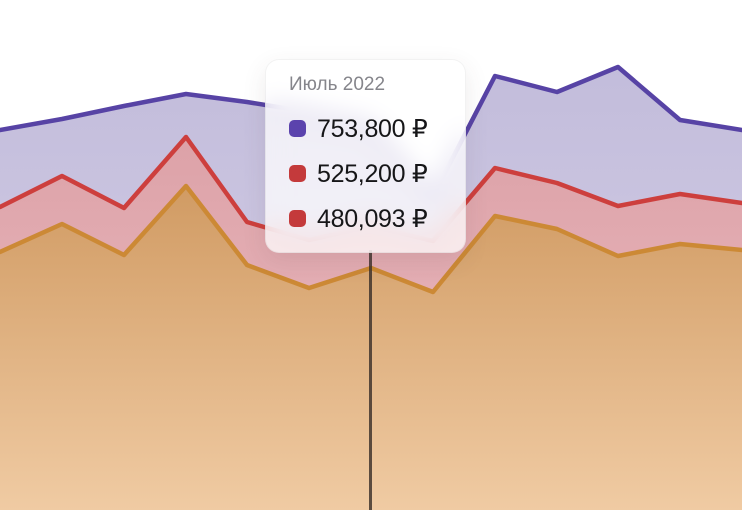  What do you see at coordinates (372, 173) in the screenshot?
I see `tooltip-value: 525,200 ₽` at bounding box center [372, 173].